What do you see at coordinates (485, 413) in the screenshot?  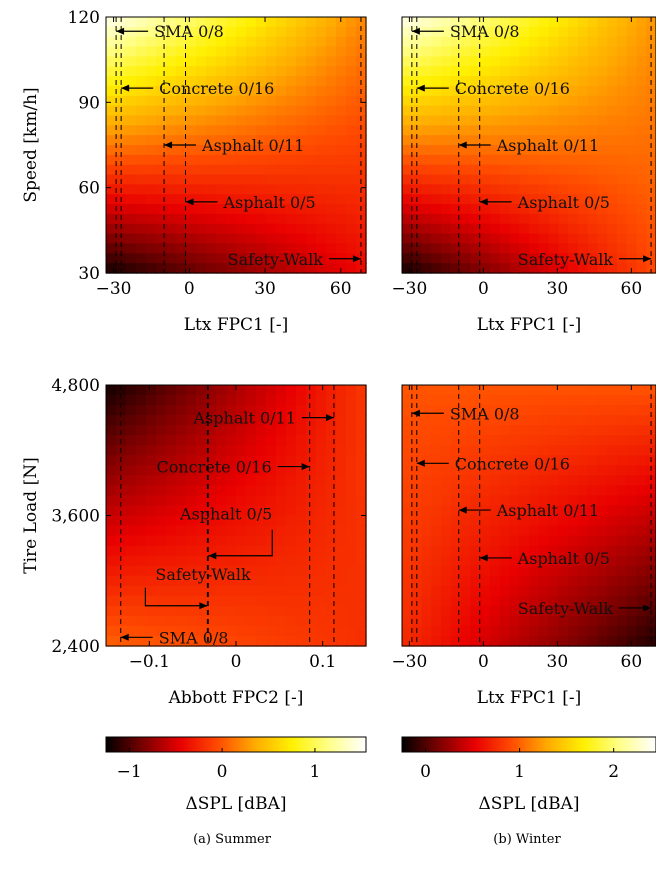 I see `surface-label: SMA 0/8` at bounding box center [485, 413].